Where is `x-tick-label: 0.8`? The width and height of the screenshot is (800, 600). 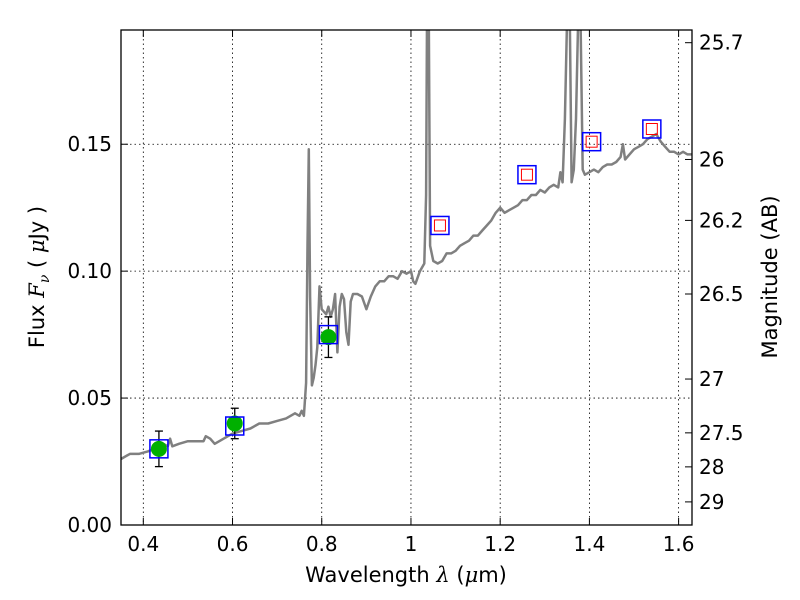
x-tick-label: 0.8 is located at coordinates (322, 544).